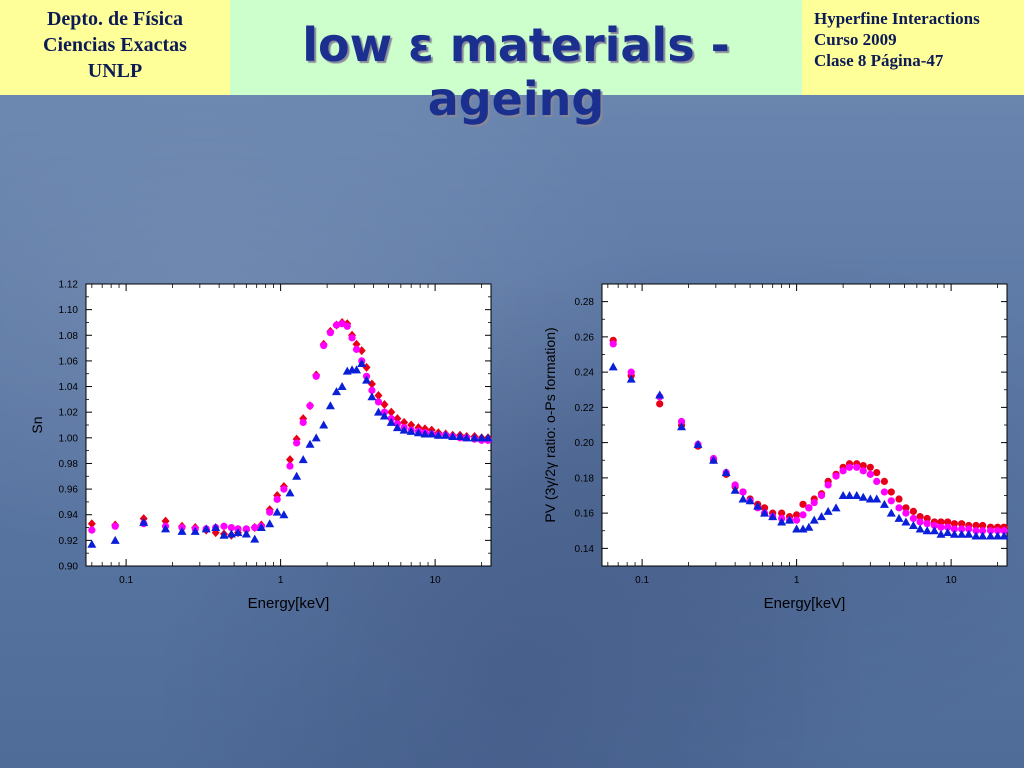 The image size is (1024, 768). Describe the element at coordinates (69, 336) in the screenshot. I see `y-tick-label: 1.08` at that location.